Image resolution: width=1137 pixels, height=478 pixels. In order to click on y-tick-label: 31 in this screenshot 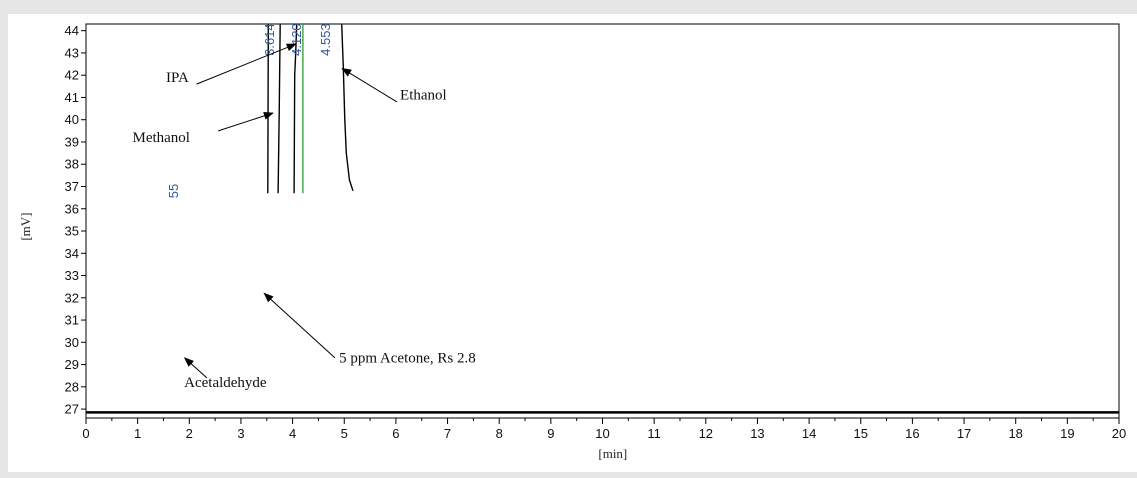, I will do `click(72, 320)`.